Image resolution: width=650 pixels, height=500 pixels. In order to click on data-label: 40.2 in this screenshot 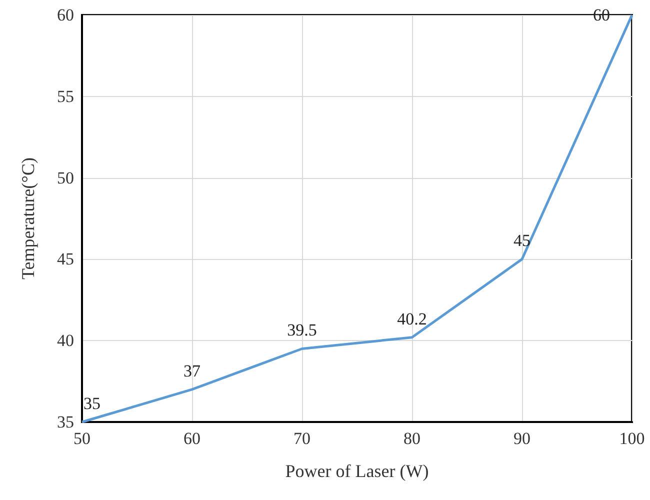, I will do `click(412, 318)`.